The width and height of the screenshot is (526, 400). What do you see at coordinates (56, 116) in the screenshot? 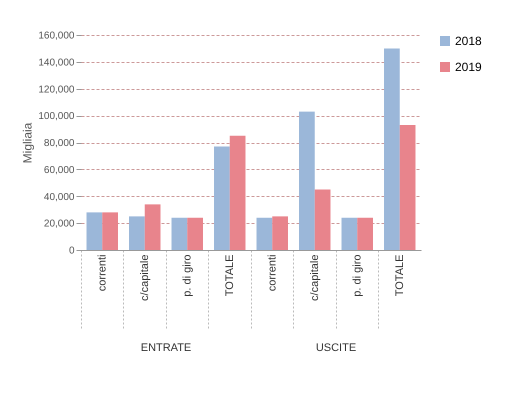
I see `y-tick-label: 100,000` at bounding box center [56, 116].